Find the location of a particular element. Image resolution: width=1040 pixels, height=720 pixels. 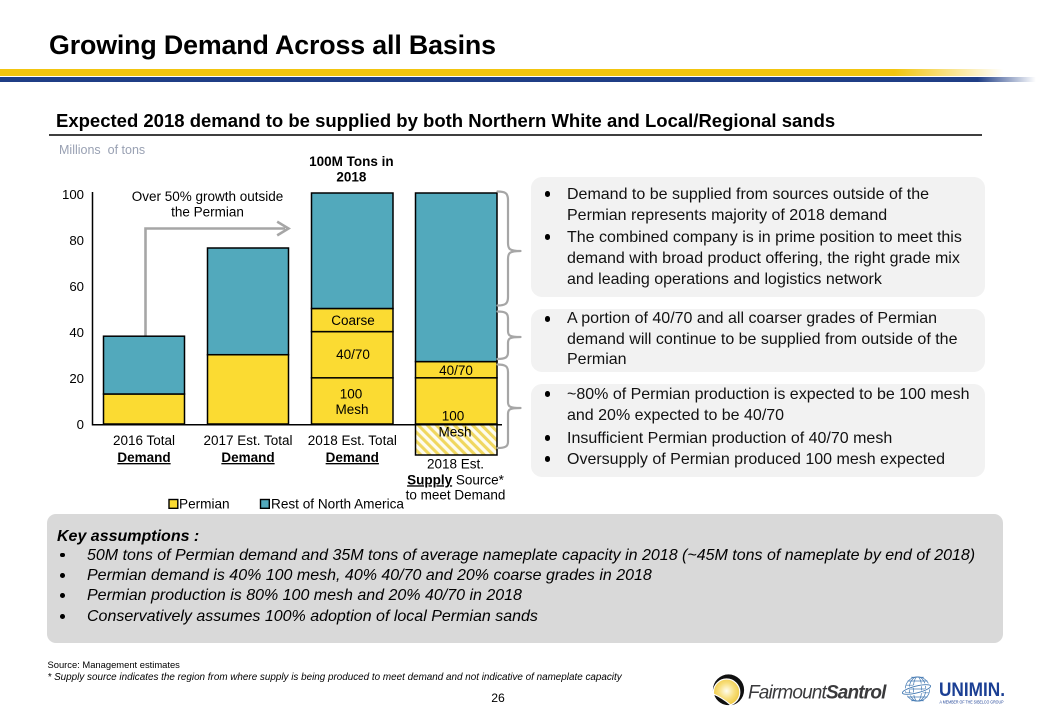

svg-text: Coarse is located at coordinates (353, 320).